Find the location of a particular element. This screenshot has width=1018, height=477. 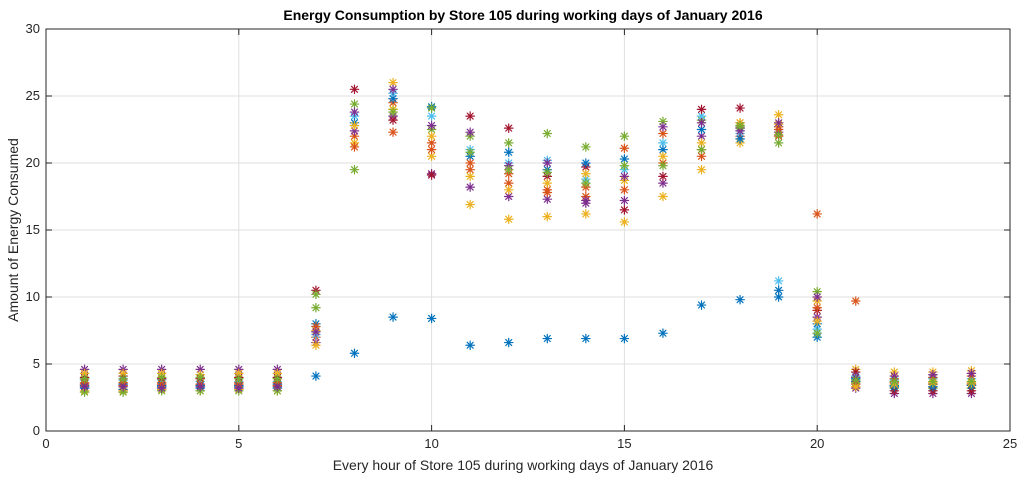

x-tick-label: 5 is located at coordinates (238, 443).